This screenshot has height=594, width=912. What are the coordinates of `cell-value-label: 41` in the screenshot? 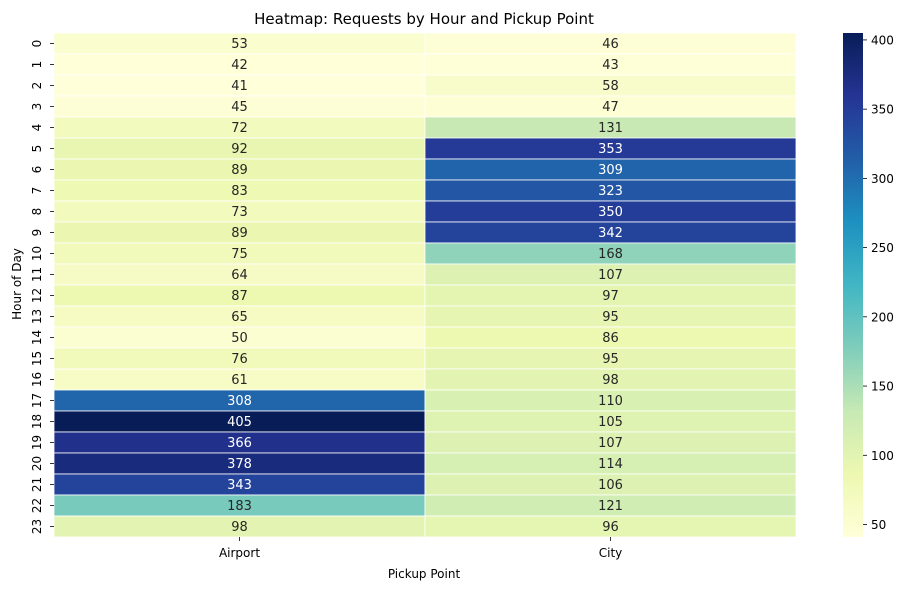 It's located at (239, 86).